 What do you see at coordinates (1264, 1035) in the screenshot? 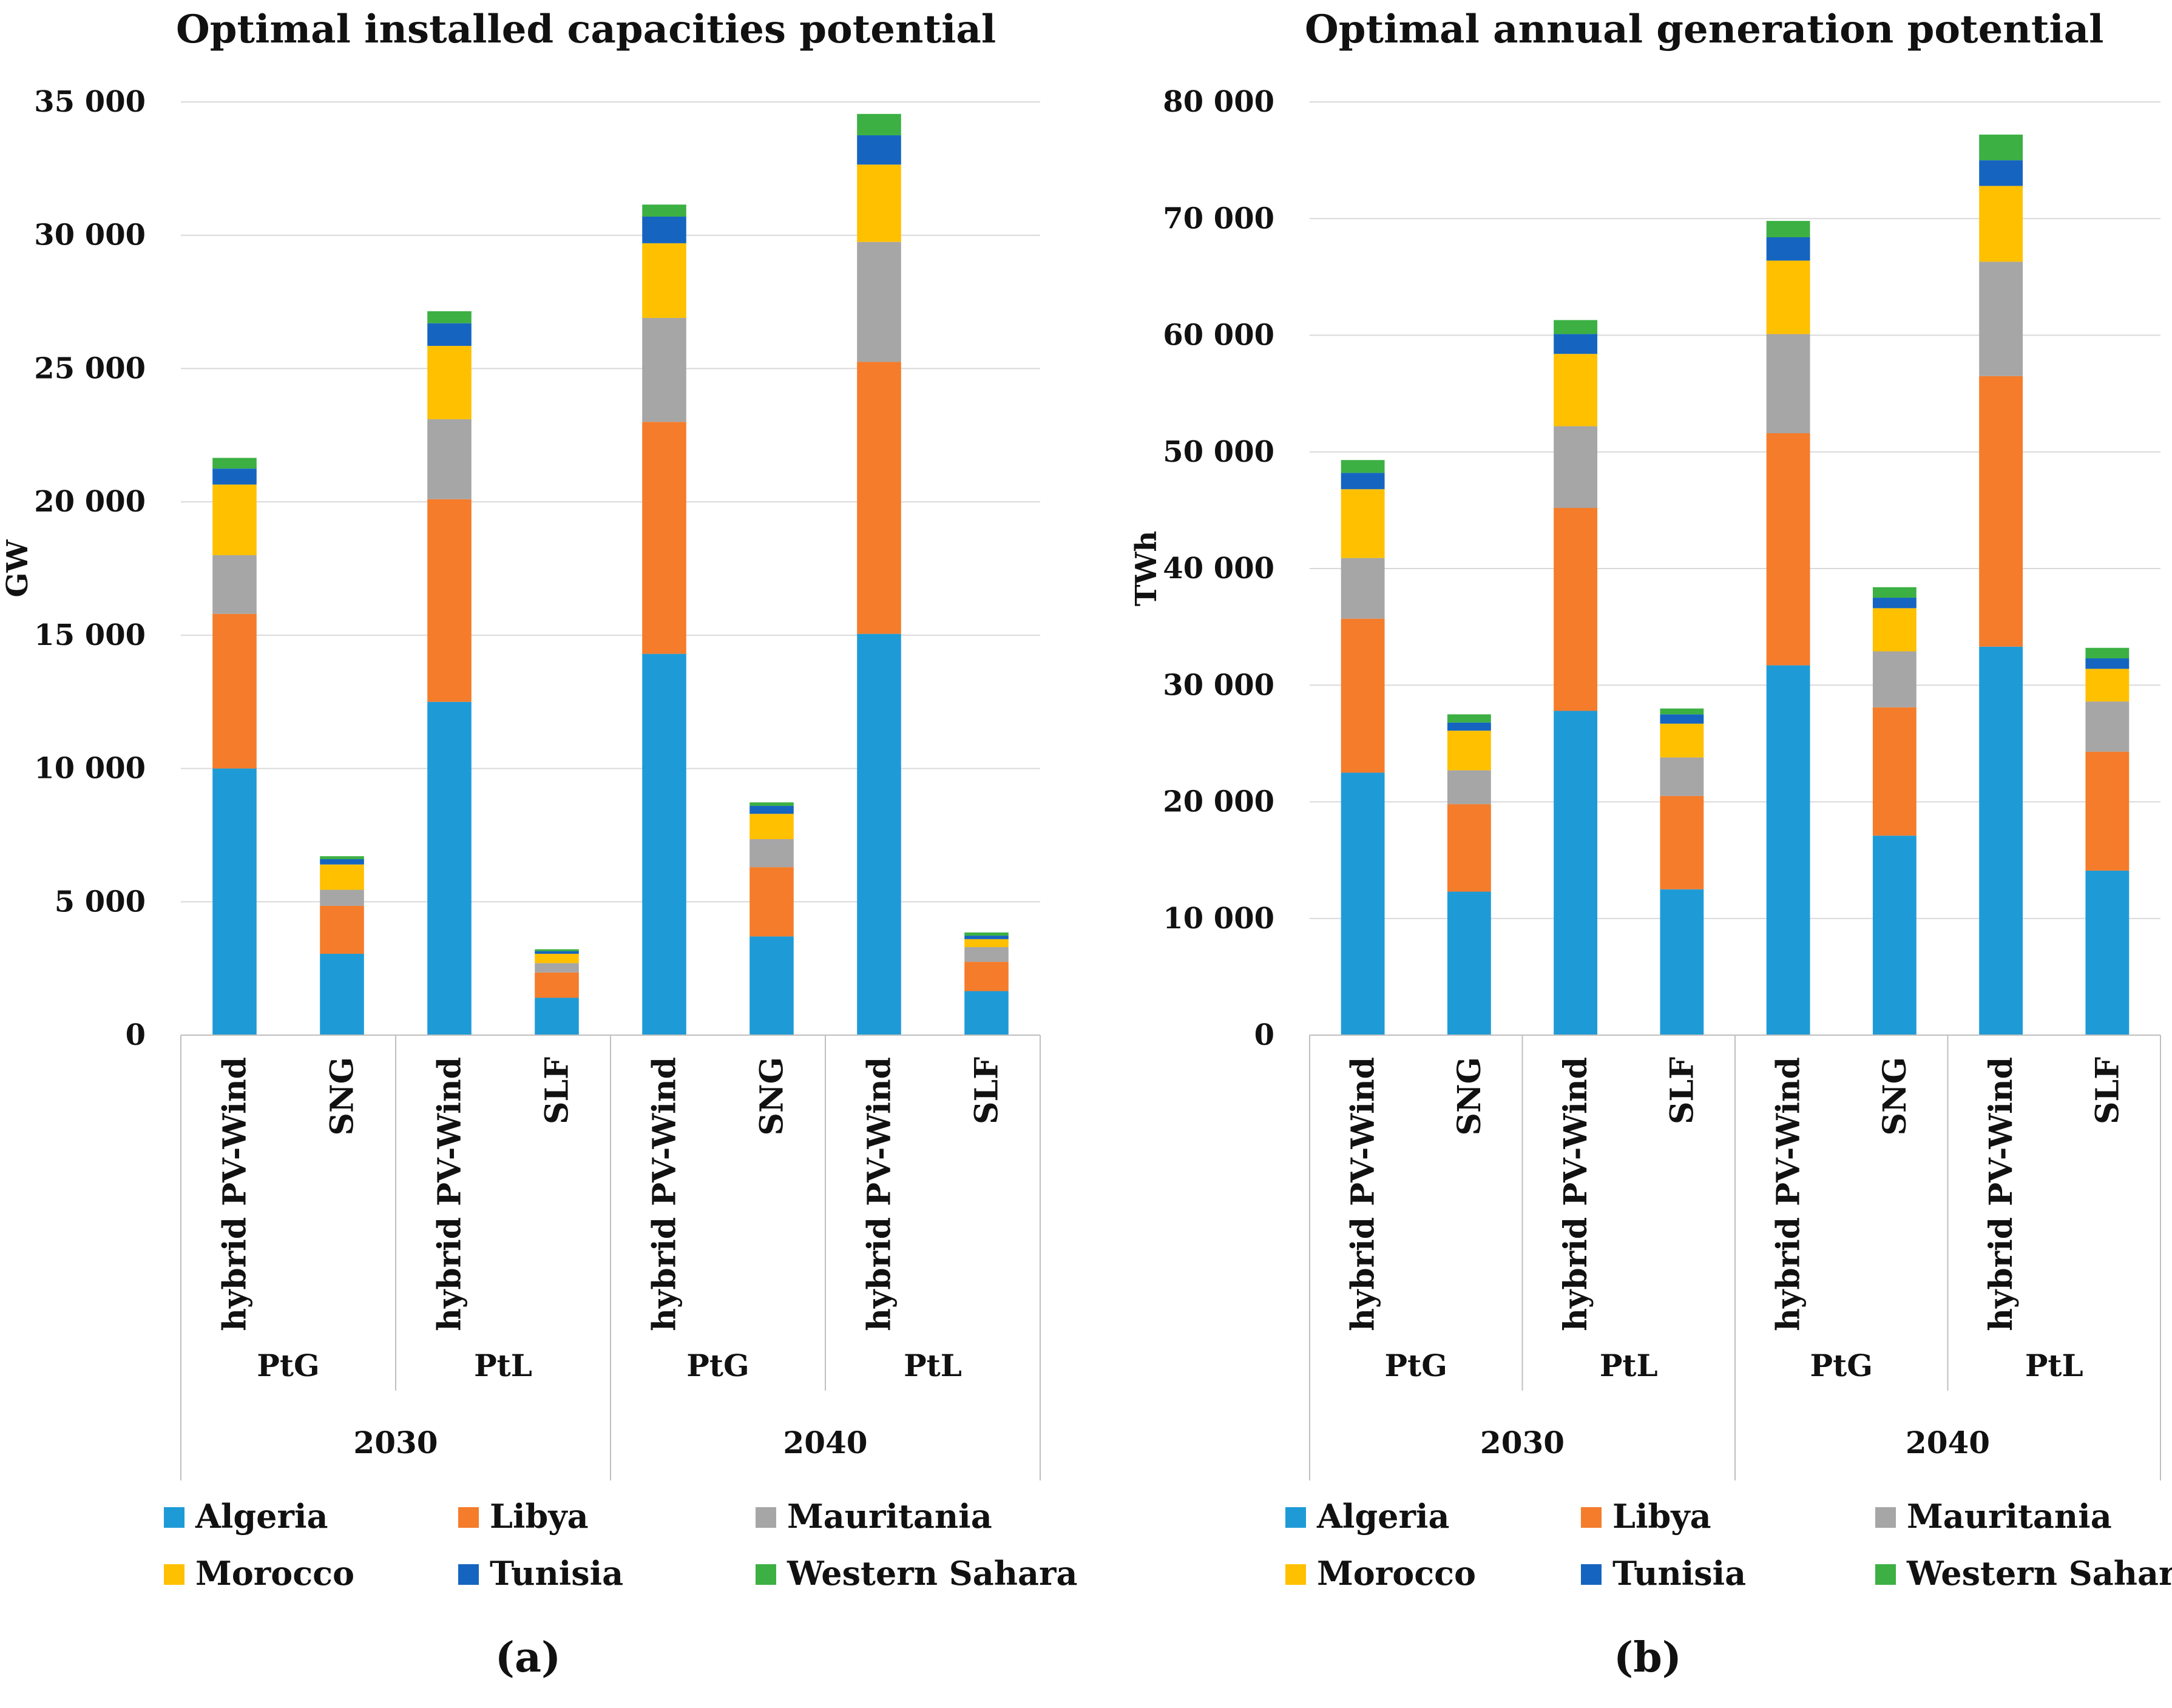
I see `y-tick-label: 0` at bounding box center [1264, 1035].